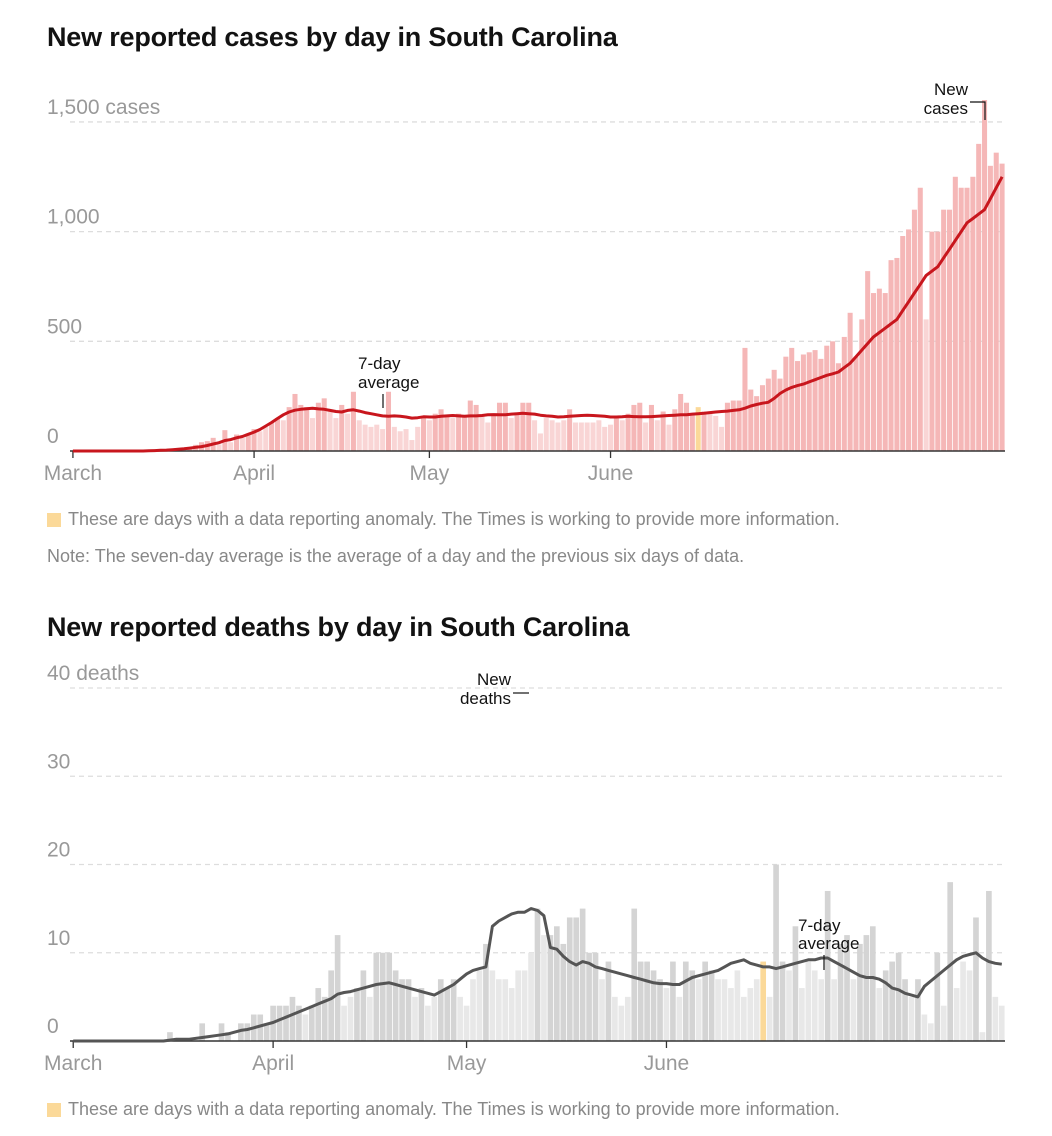 The height and width of the screenshot is (1136, 1052). I want to click on deaths-annotation-text: 7-day, so click(819, 925).